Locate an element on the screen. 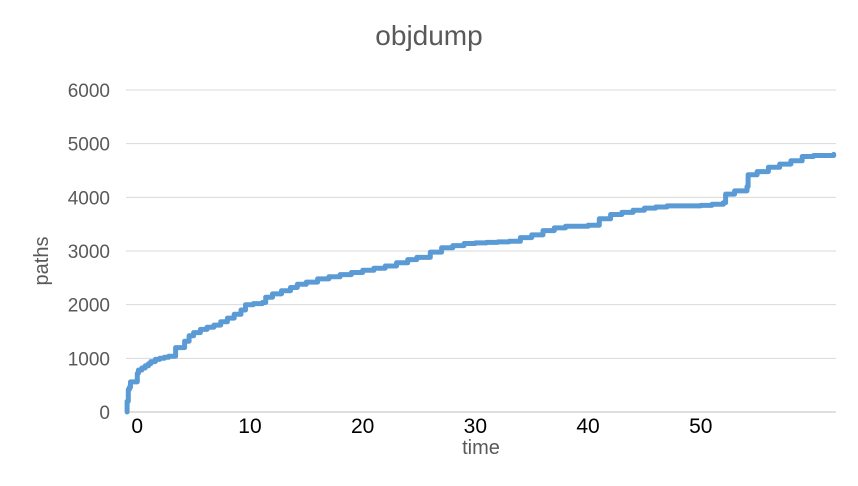  y-tick-label: 2000 is located at coordinates (89, 306).